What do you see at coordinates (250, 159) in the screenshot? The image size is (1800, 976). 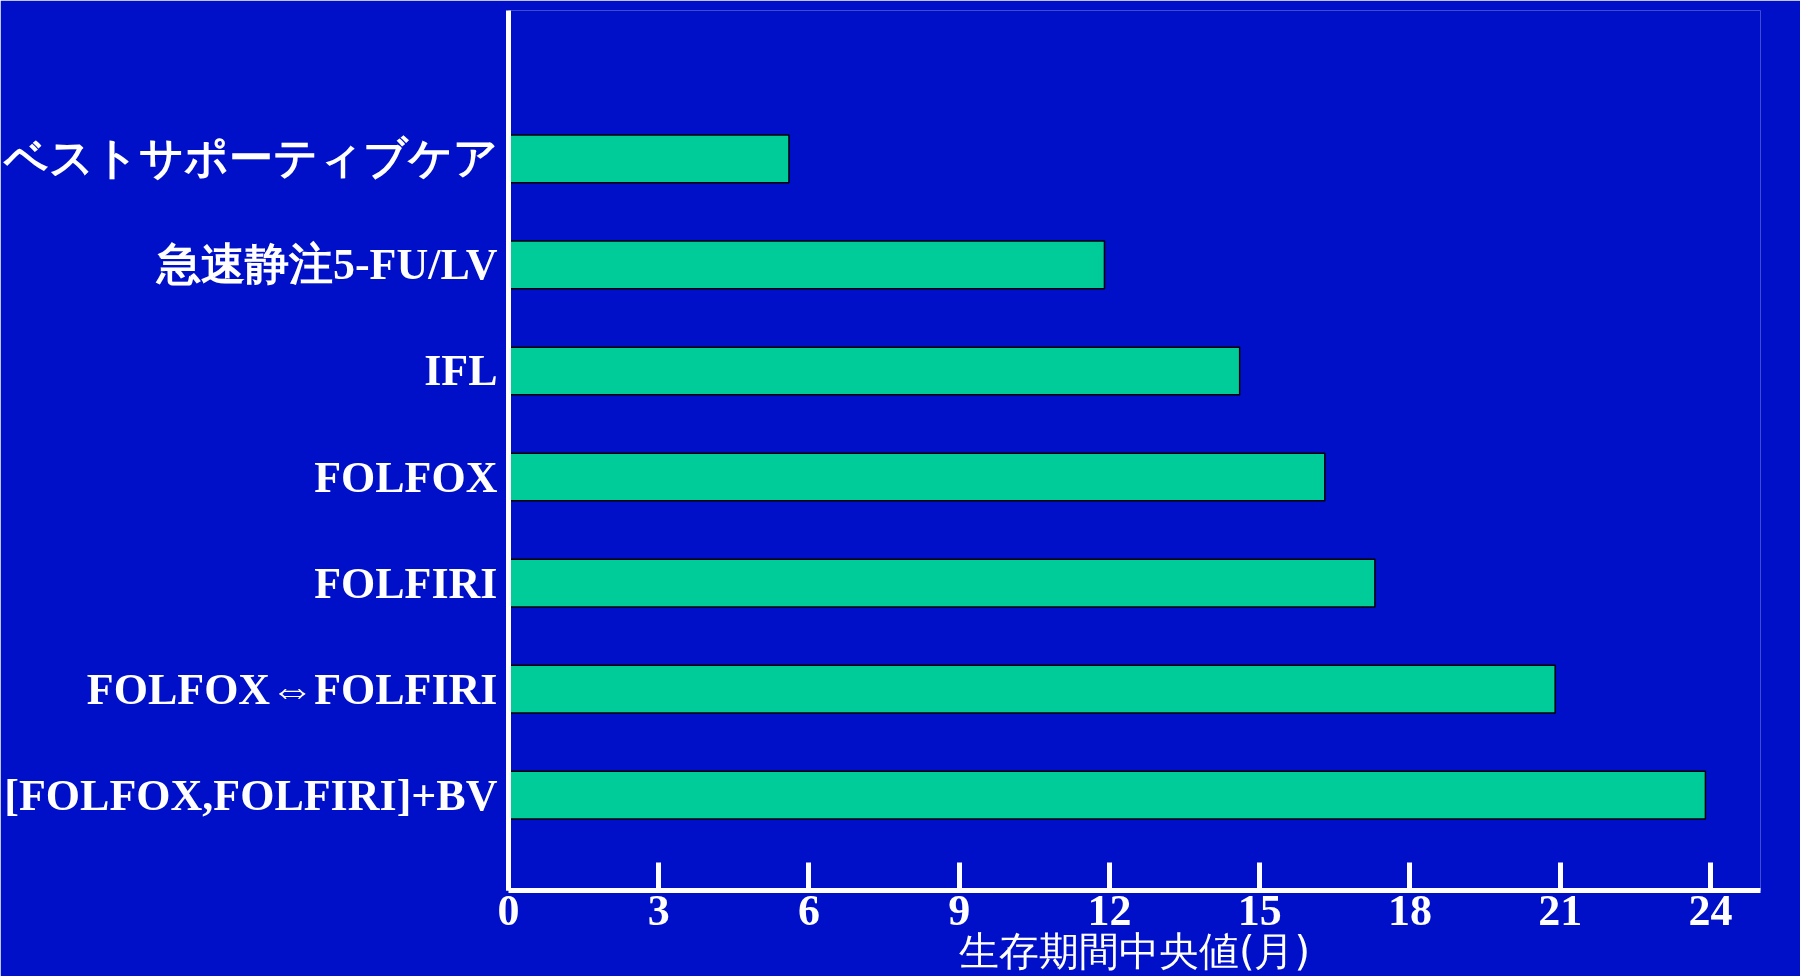 I see `y-tick-label: ベストサポーティブケア` at bounding box center [250, 159].